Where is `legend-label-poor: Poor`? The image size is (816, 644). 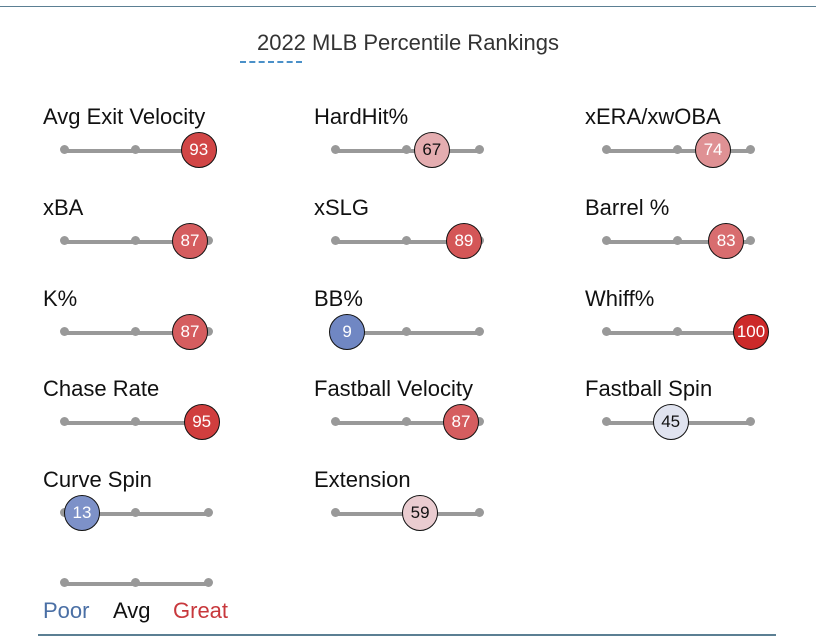 legend-label-poor: Poor is located at coordinates (66, 610).